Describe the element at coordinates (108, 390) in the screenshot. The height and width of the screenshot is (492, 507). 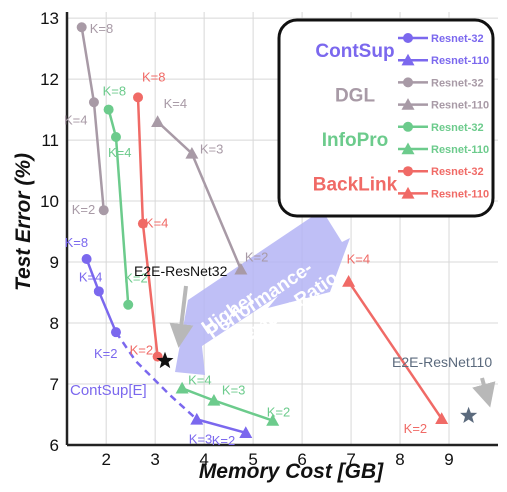
I see `contsup-e-label: ContSup[E]` at that location.